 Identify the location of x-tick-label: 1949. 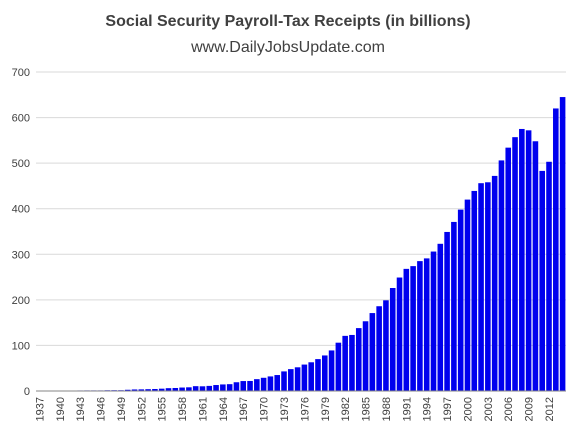
(122, 409).